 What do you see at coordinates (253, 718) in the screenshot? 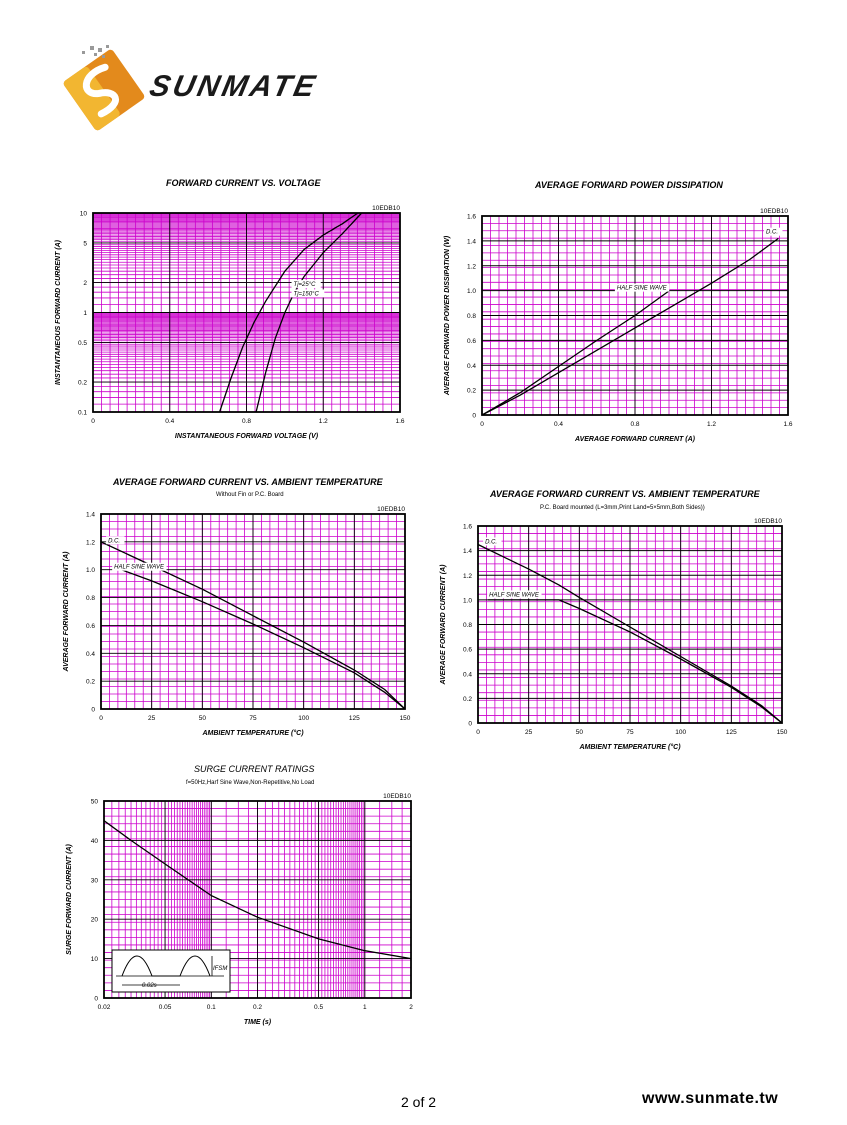
I see `x-tick-label: 75` at bounding box center [253, 718].